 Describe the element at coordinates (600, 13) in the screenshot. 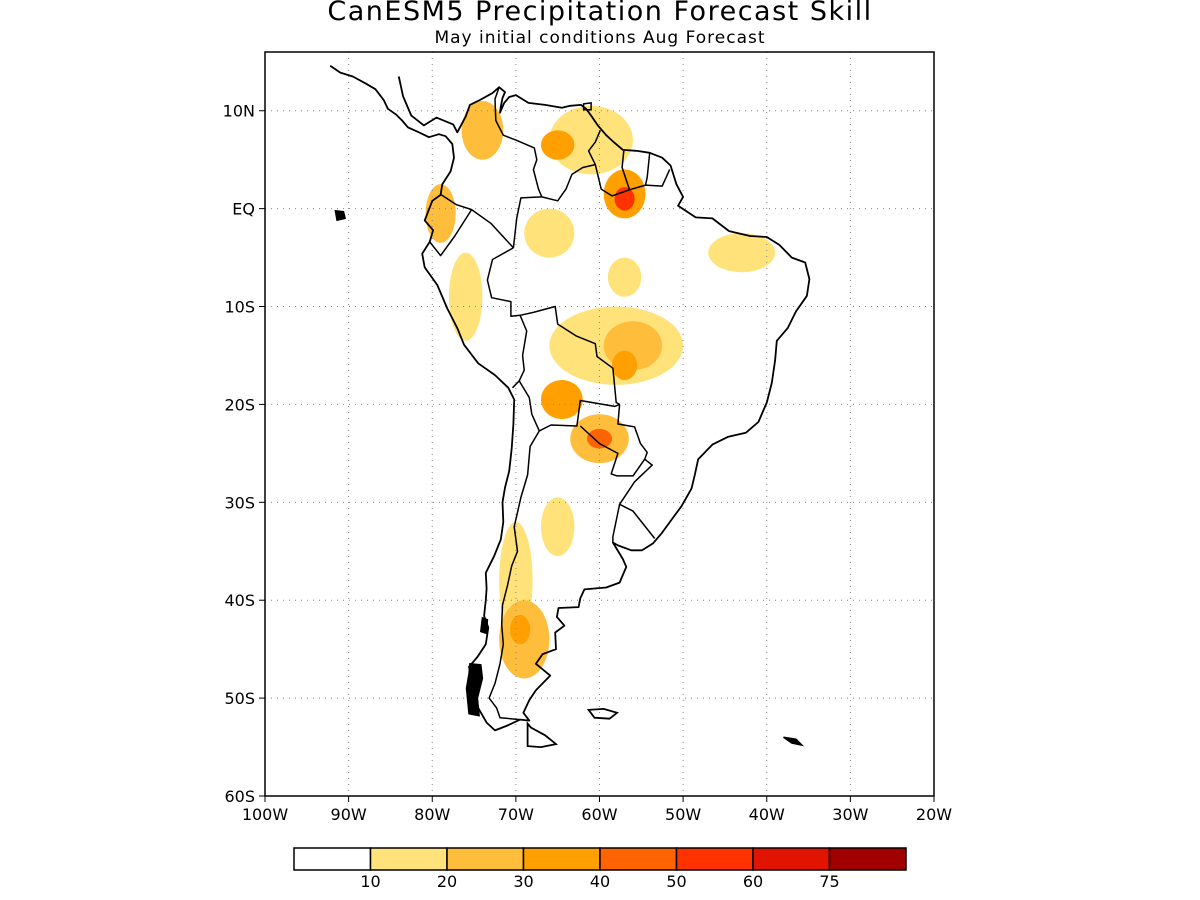

I see `chart-title: CanESM5 Precipitation Forecast Skill` at that location.